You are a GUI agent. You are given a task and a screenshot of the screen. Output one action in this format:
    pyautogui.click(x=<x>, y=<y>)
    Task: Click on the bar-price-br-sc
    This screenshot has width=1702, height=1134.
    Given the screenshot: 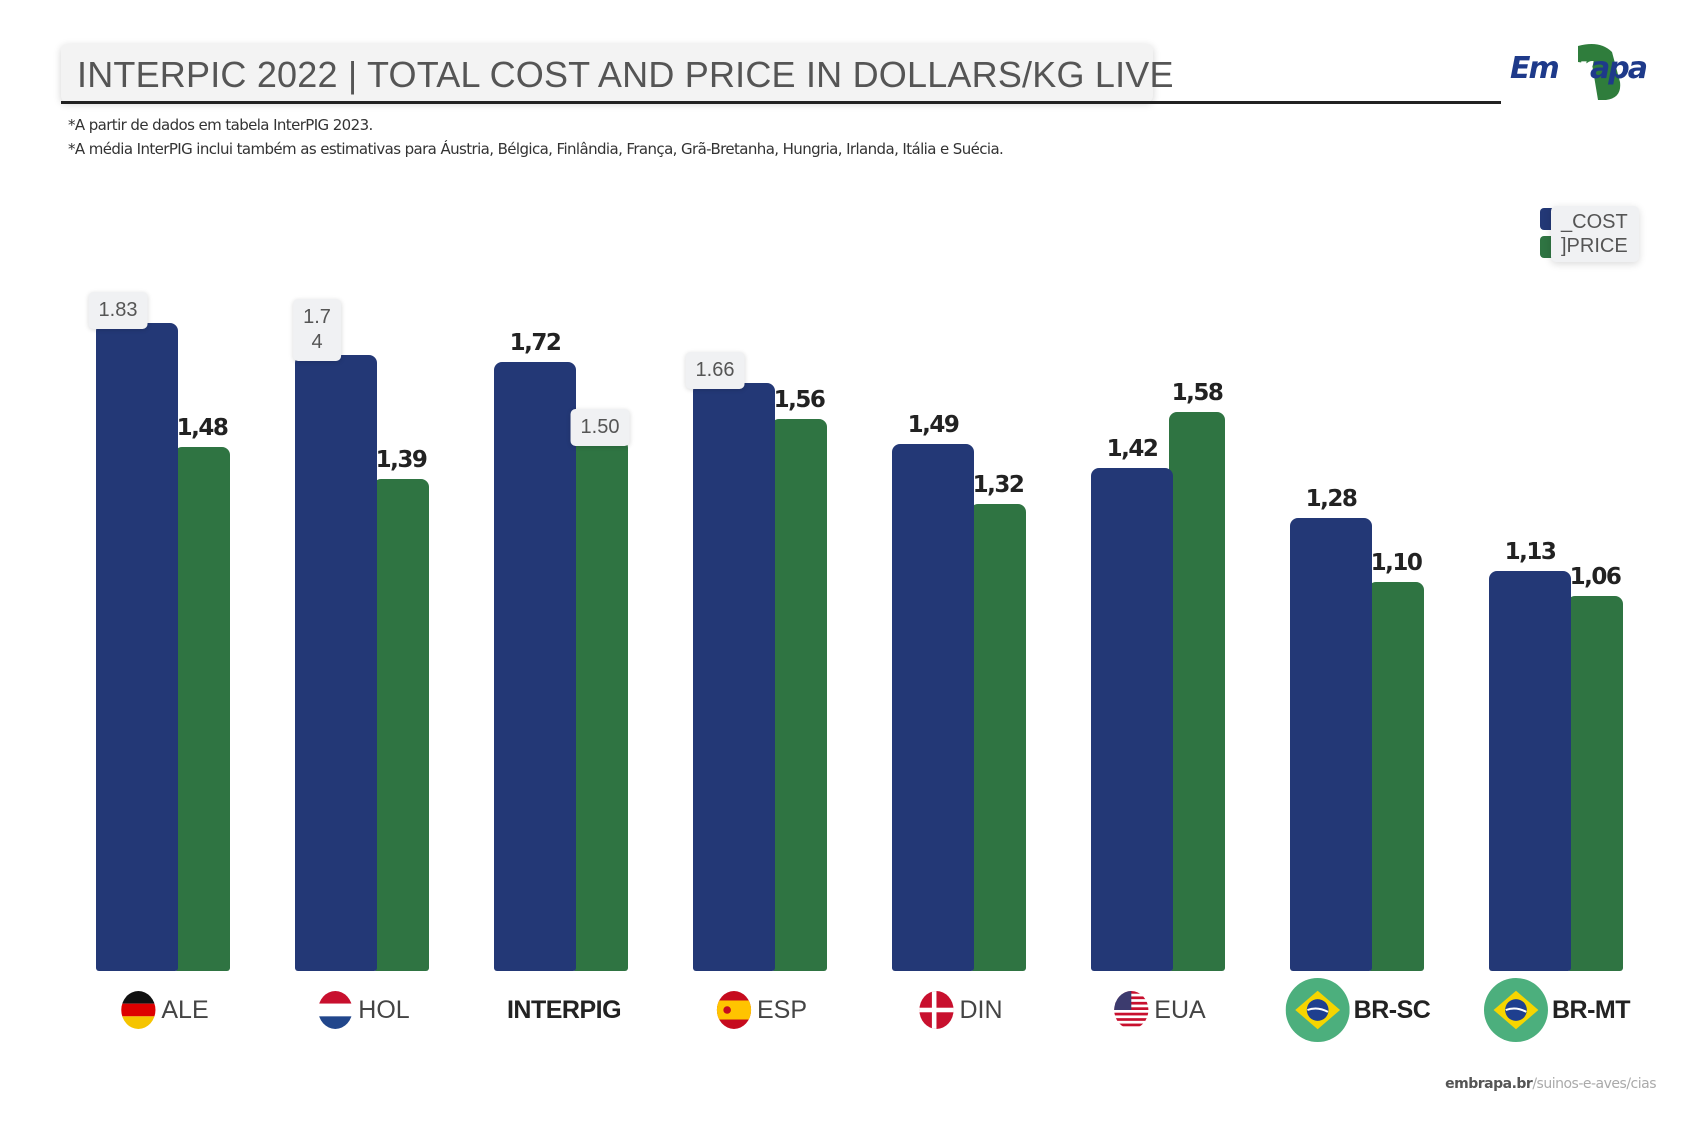 What is the action you would take?
    pyautogui.click(x=1396, y=776)
    